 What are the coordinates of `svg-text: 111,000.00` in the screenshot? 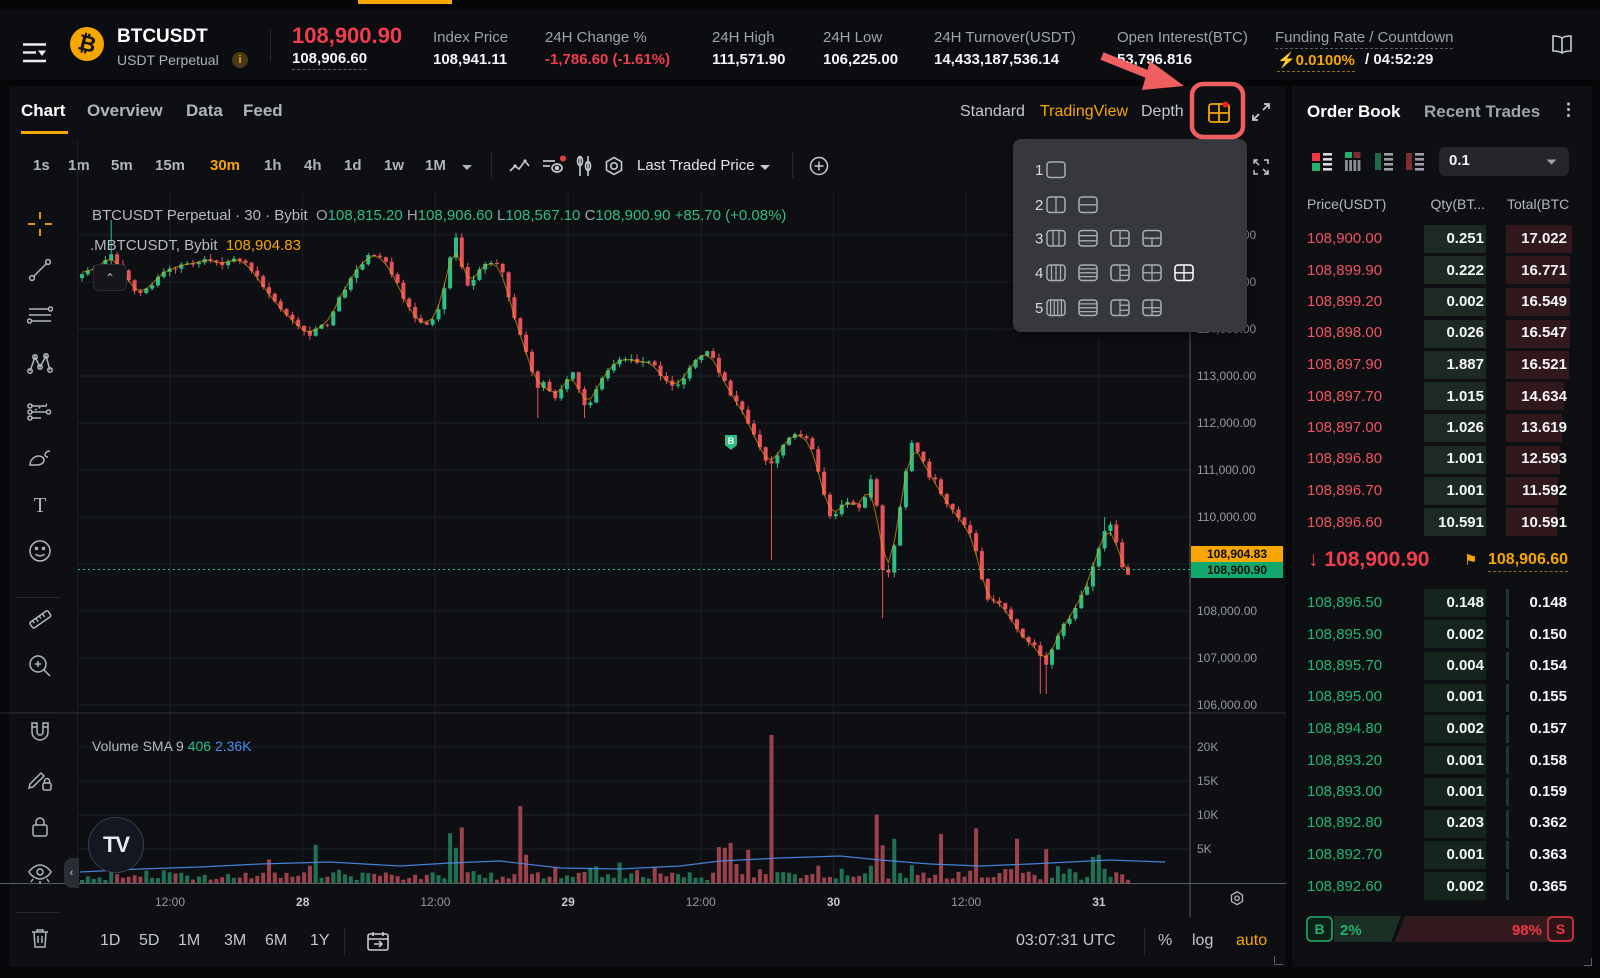 It's located at (1226, 470).